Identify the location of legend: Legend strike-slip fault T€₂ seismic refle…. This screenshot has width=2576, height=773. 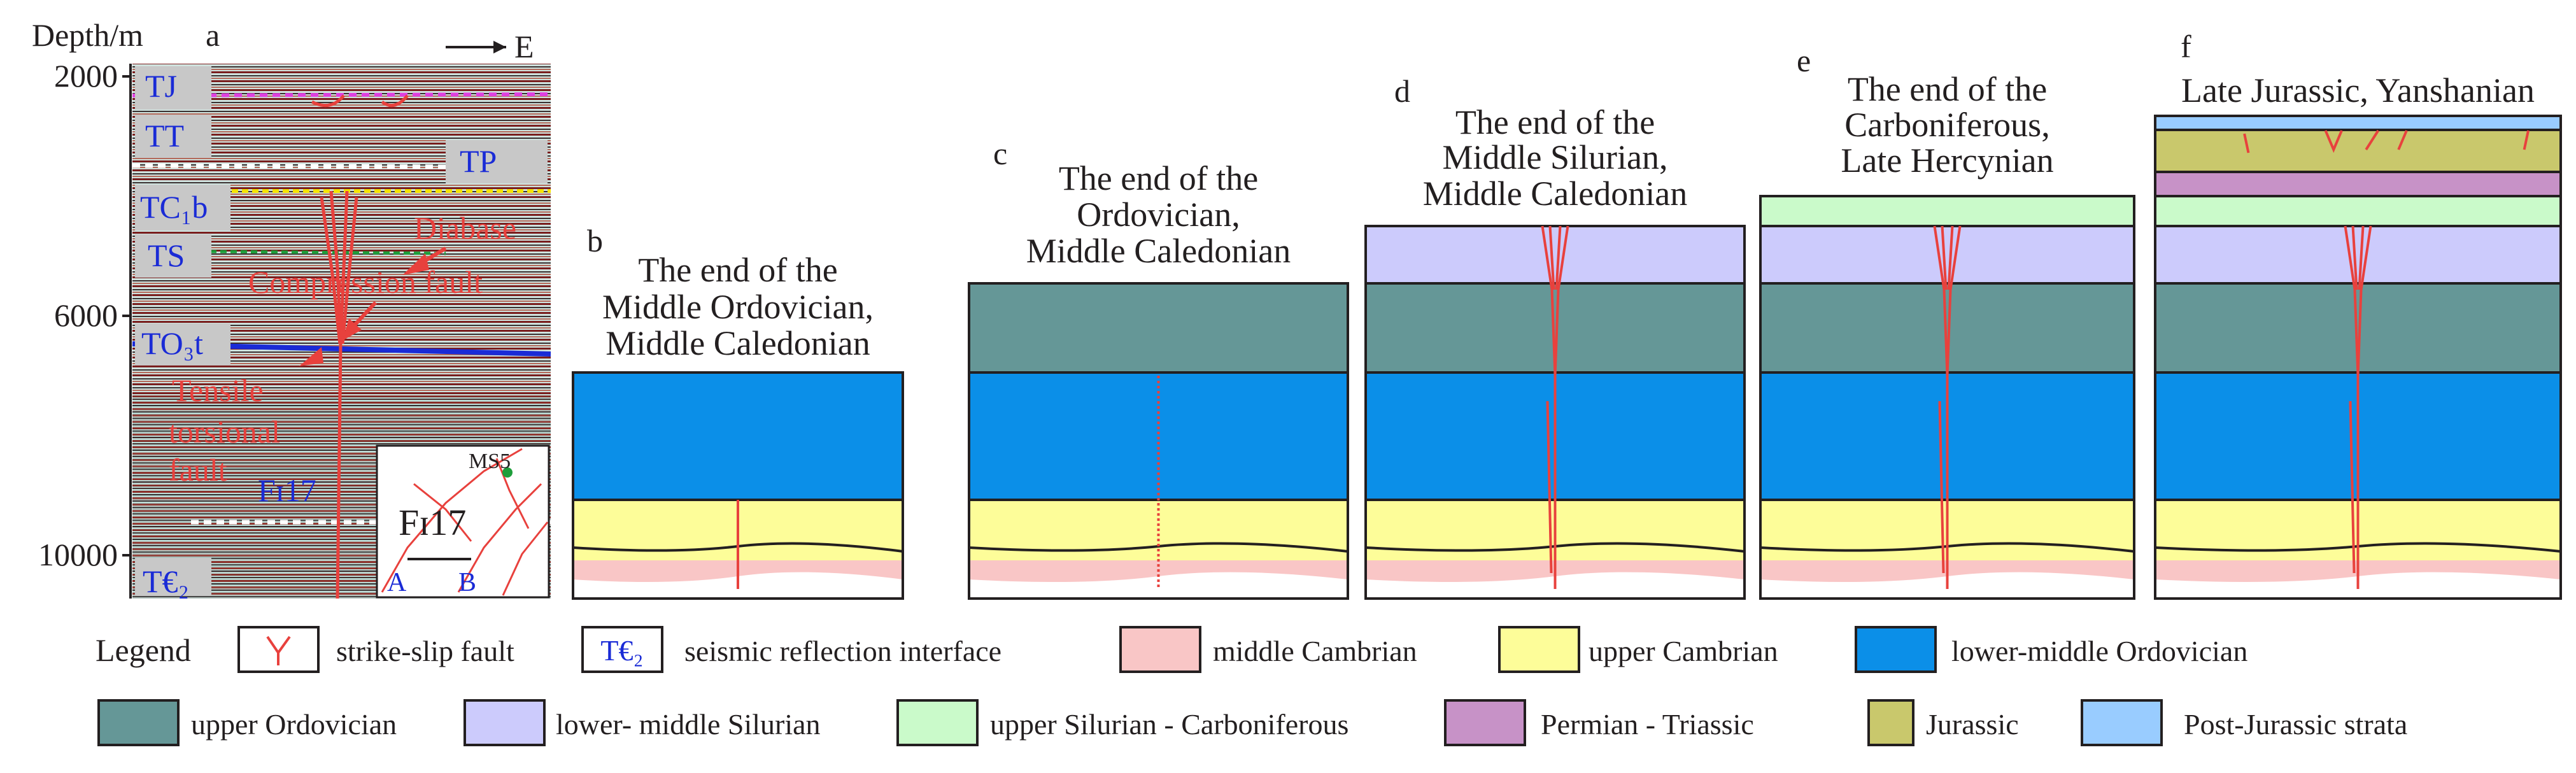
(1251, 686).